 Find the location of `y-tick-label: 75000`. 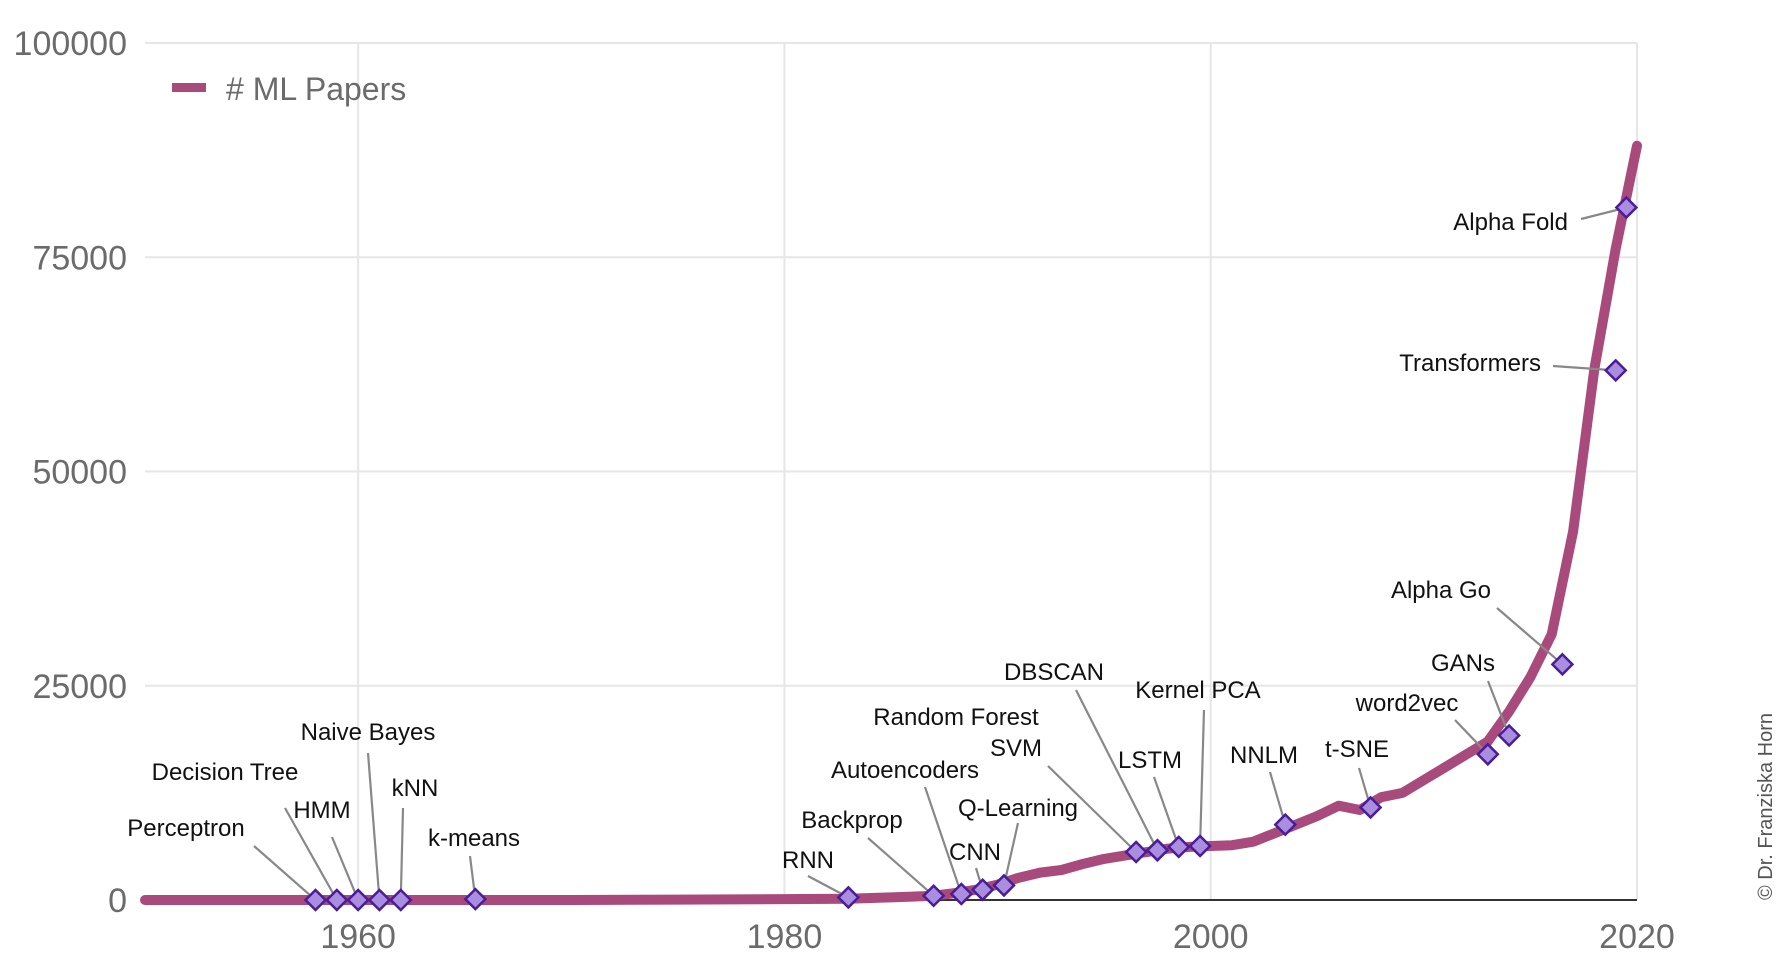

y-tick-label: 75000 is located at coordinates (79, 258).